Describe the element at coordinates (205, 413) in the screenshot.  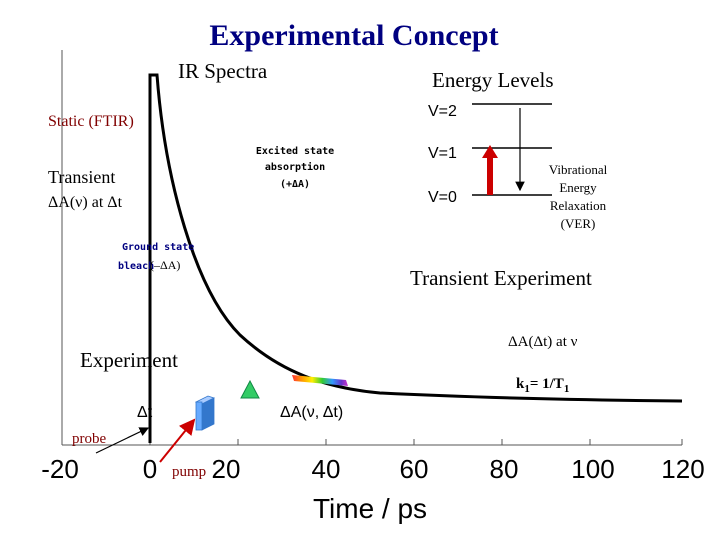
I see `sample-cube-icon` at that location.